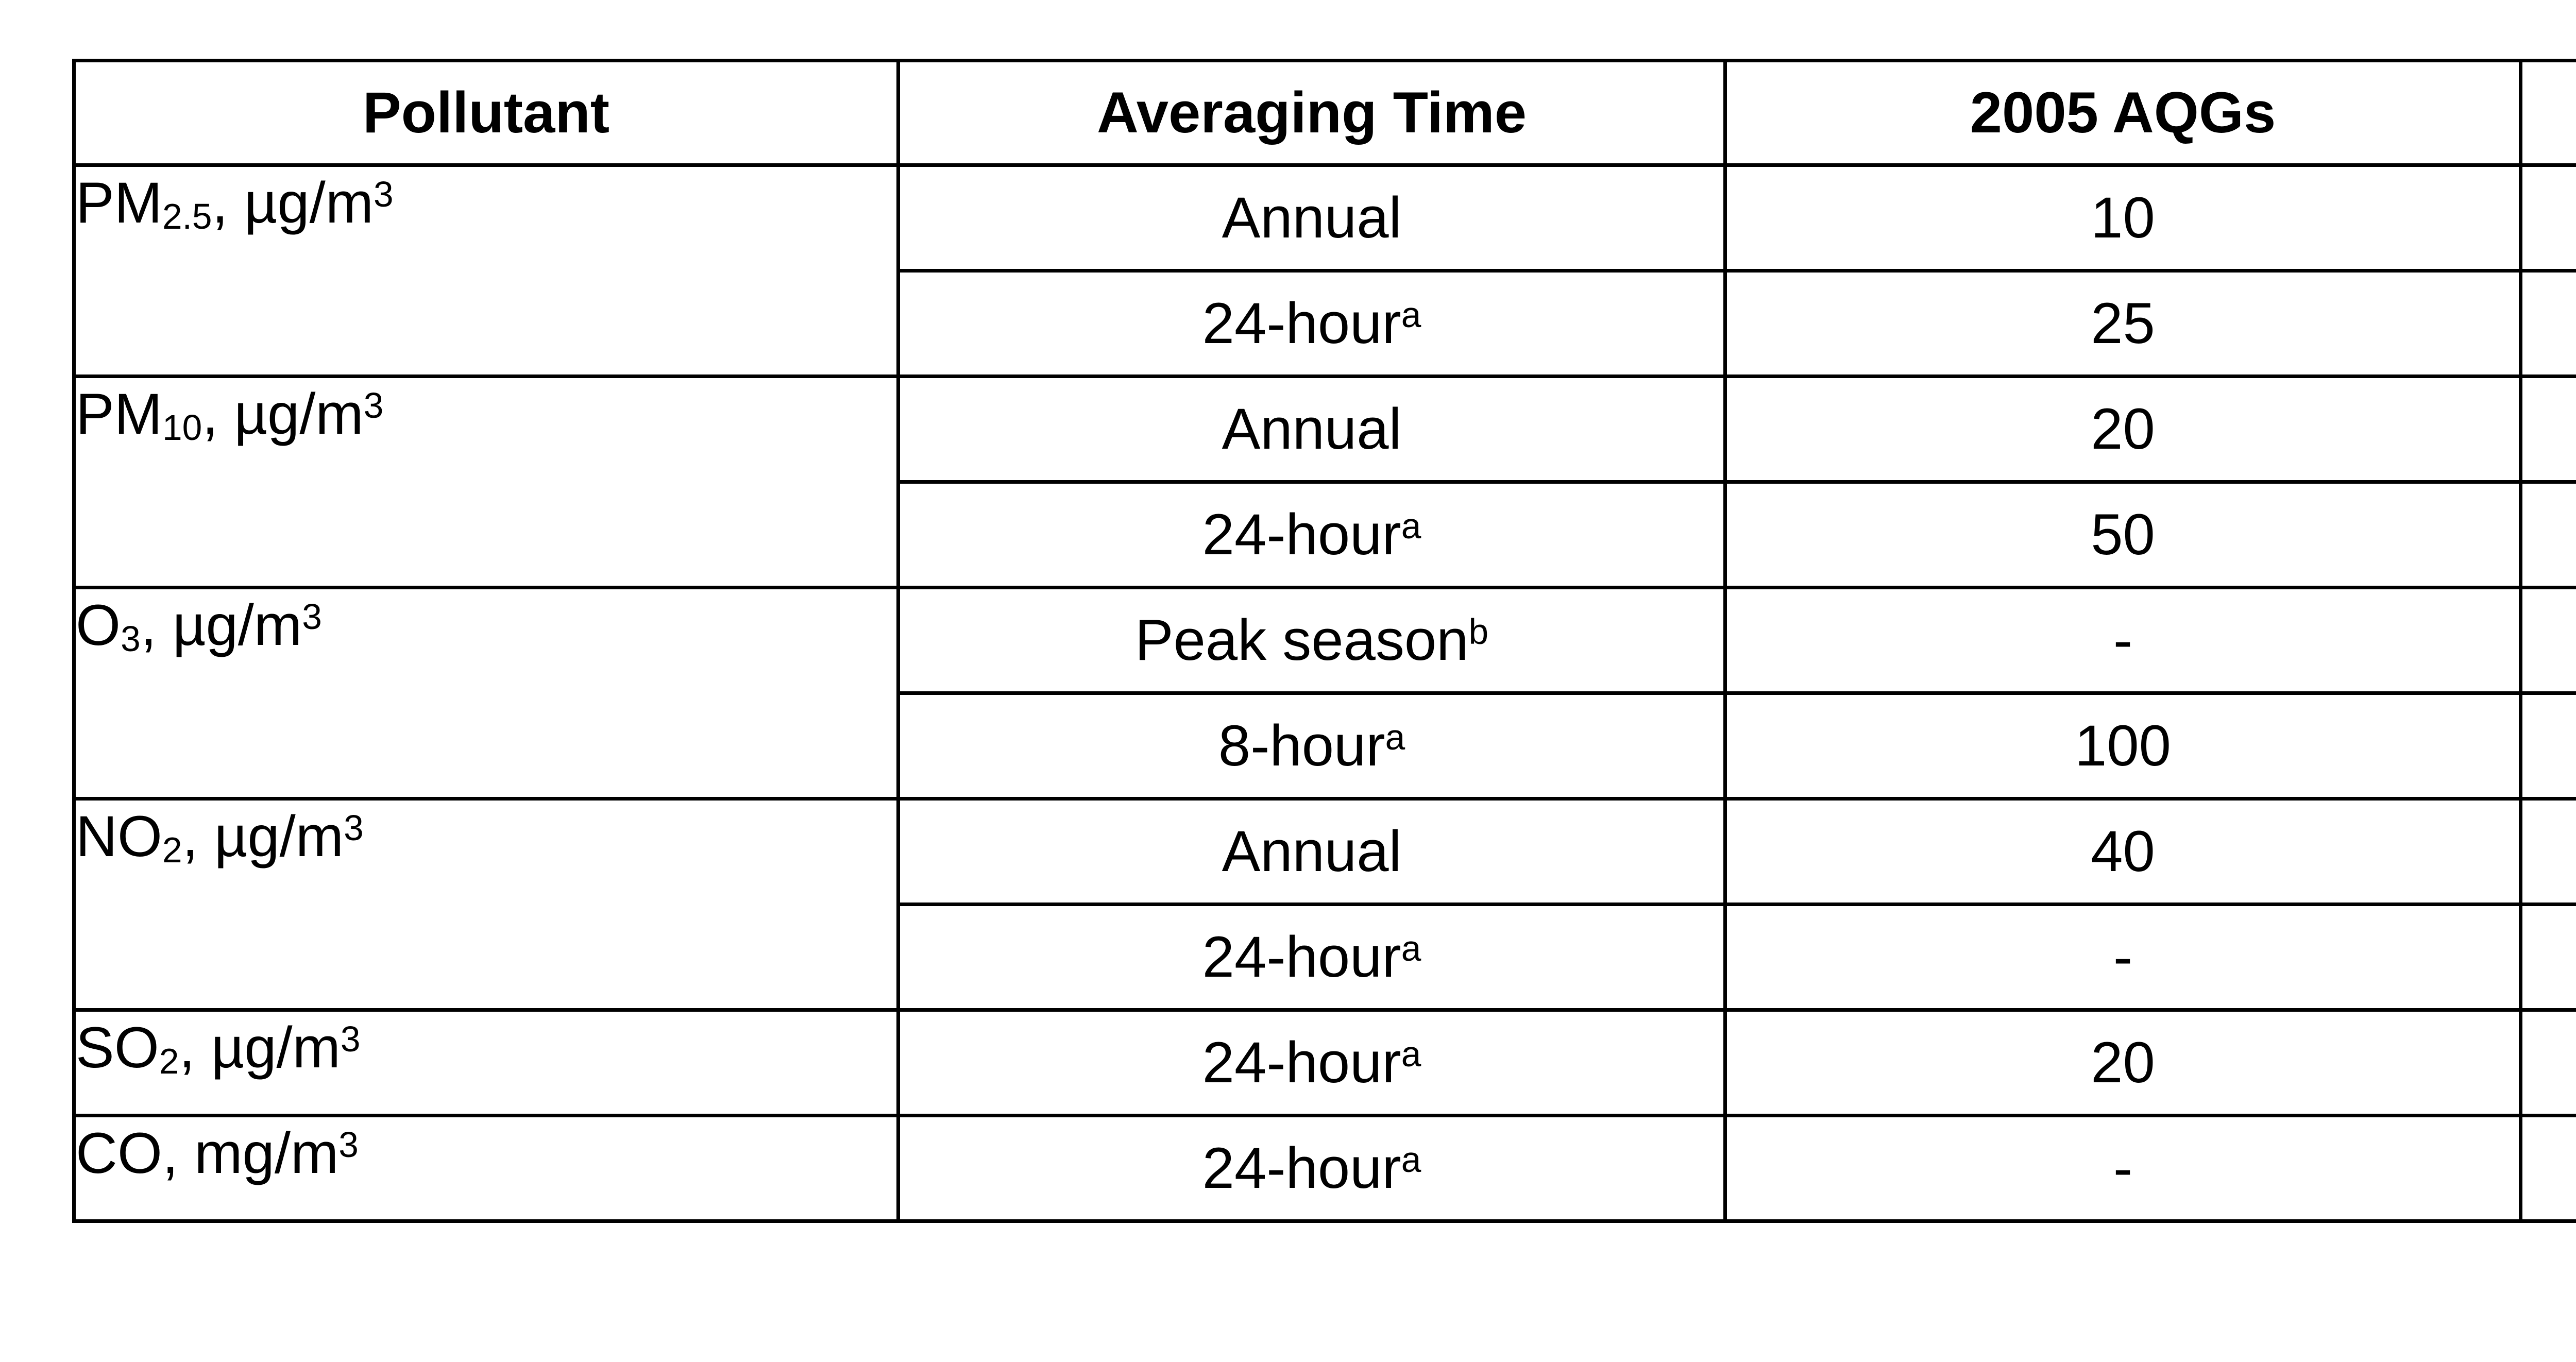 The image size is (2576, 1362). I want to click on table-row-pm10-24hour: 24-houra 50 45, so click(1325, 535).